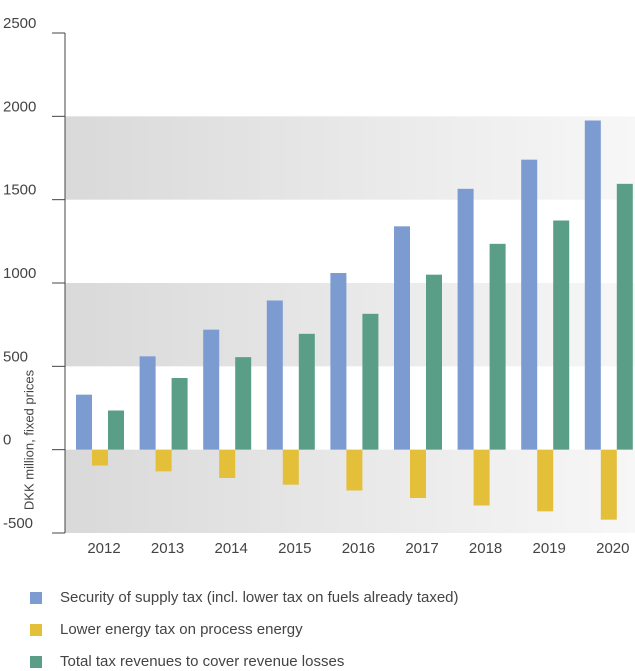 The height and width of the screenshot is (671, 635). I want to click on y-tick-label: 1500, so click(19, 190).